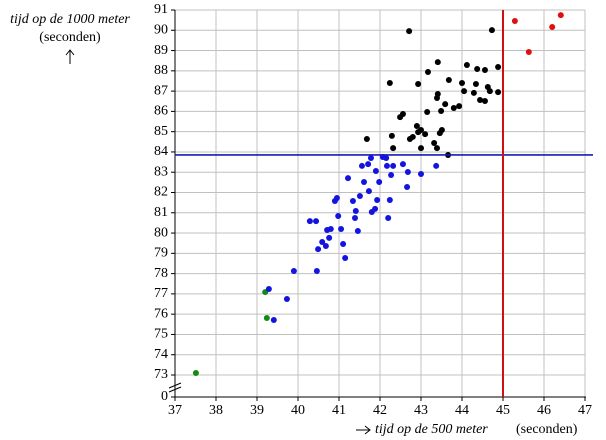 The image size is (606, 440). I want to click on y-arrow, so click(70, 56).